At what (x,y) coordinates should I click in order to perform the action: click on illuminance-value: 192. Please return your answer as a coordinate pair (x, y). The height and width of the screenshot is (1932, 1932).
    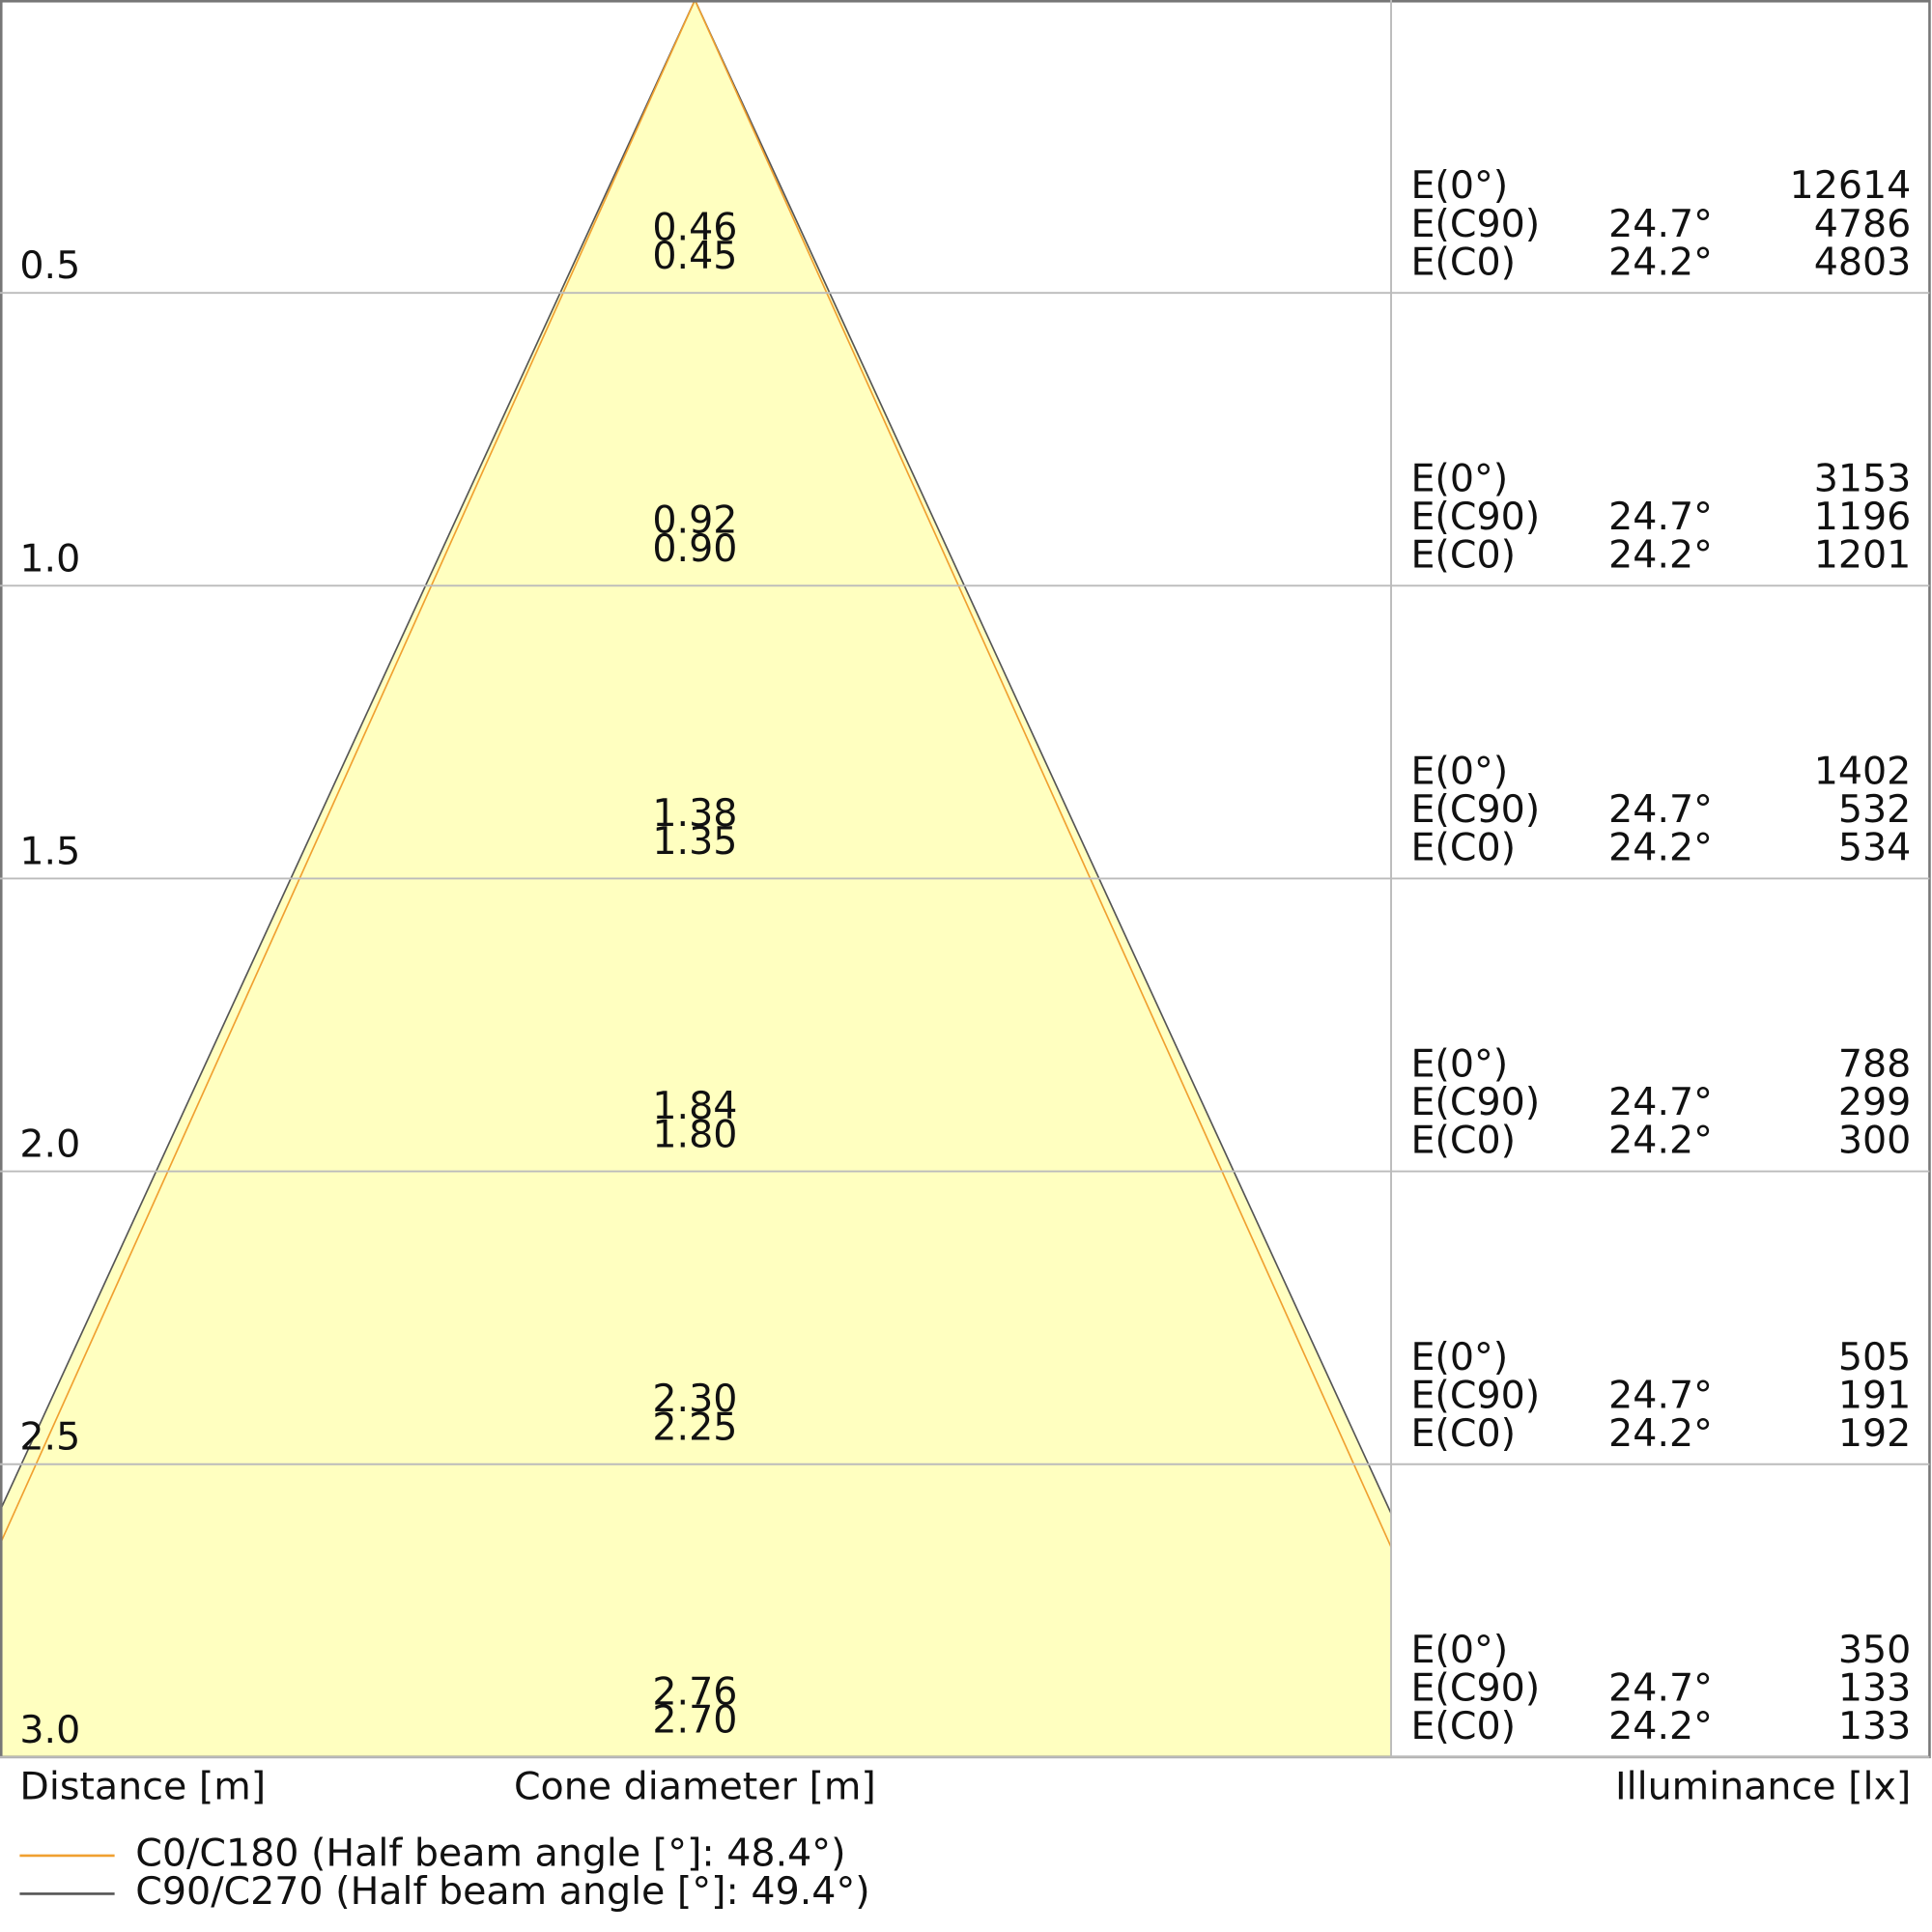
    Looking at the image, I should click on (1874, 1433).